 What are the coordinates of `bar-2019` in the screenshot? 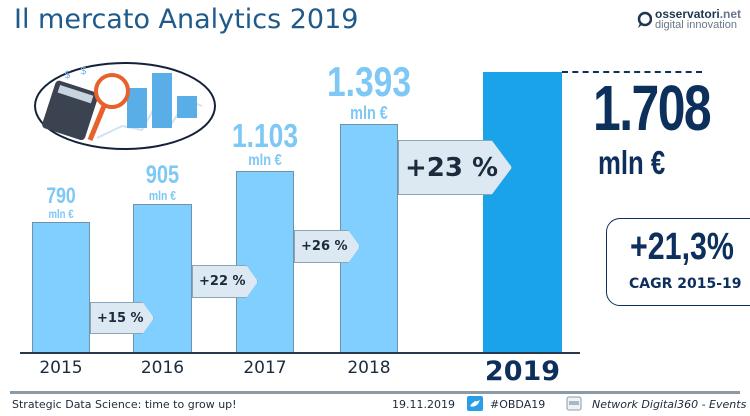 It's located at (522, 212).